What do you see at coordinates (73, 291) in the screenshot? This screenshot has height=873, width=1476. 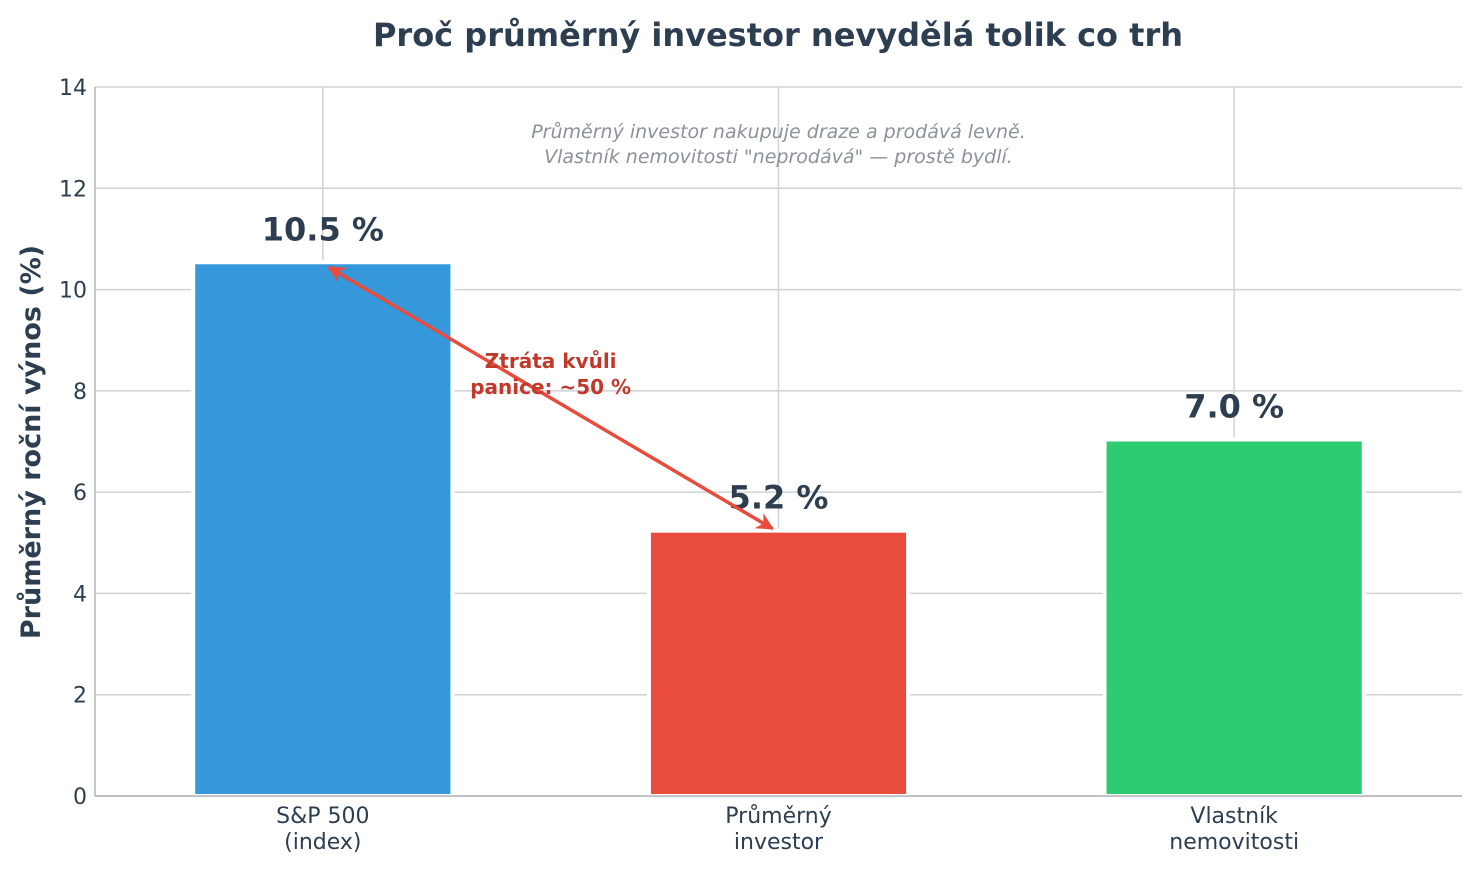 I see `y-tick-label: 10` at bounding box center [73, 291].